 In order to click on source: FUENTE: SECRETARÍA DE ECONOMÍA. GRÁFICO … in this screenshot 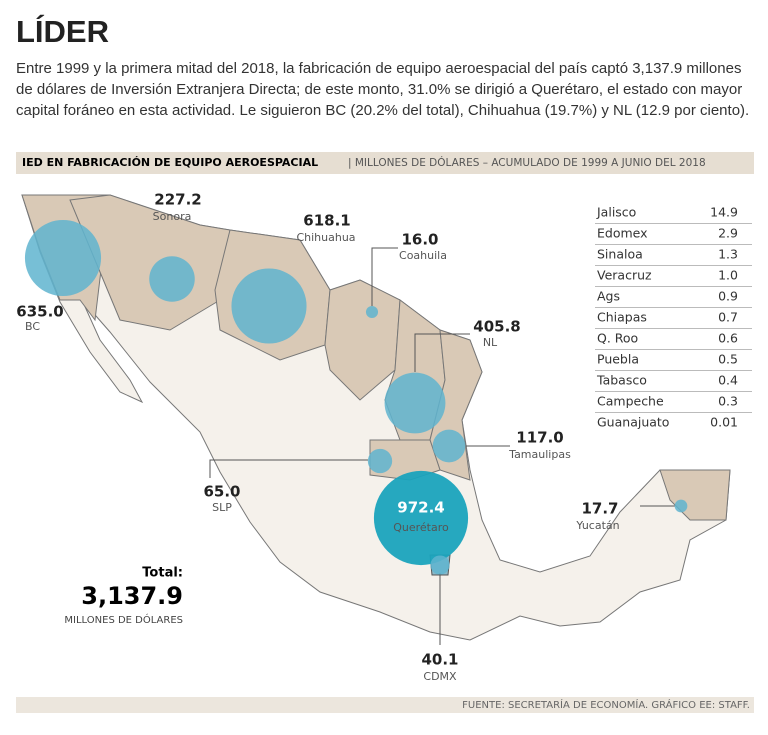, I will do `click(606, 704)`.